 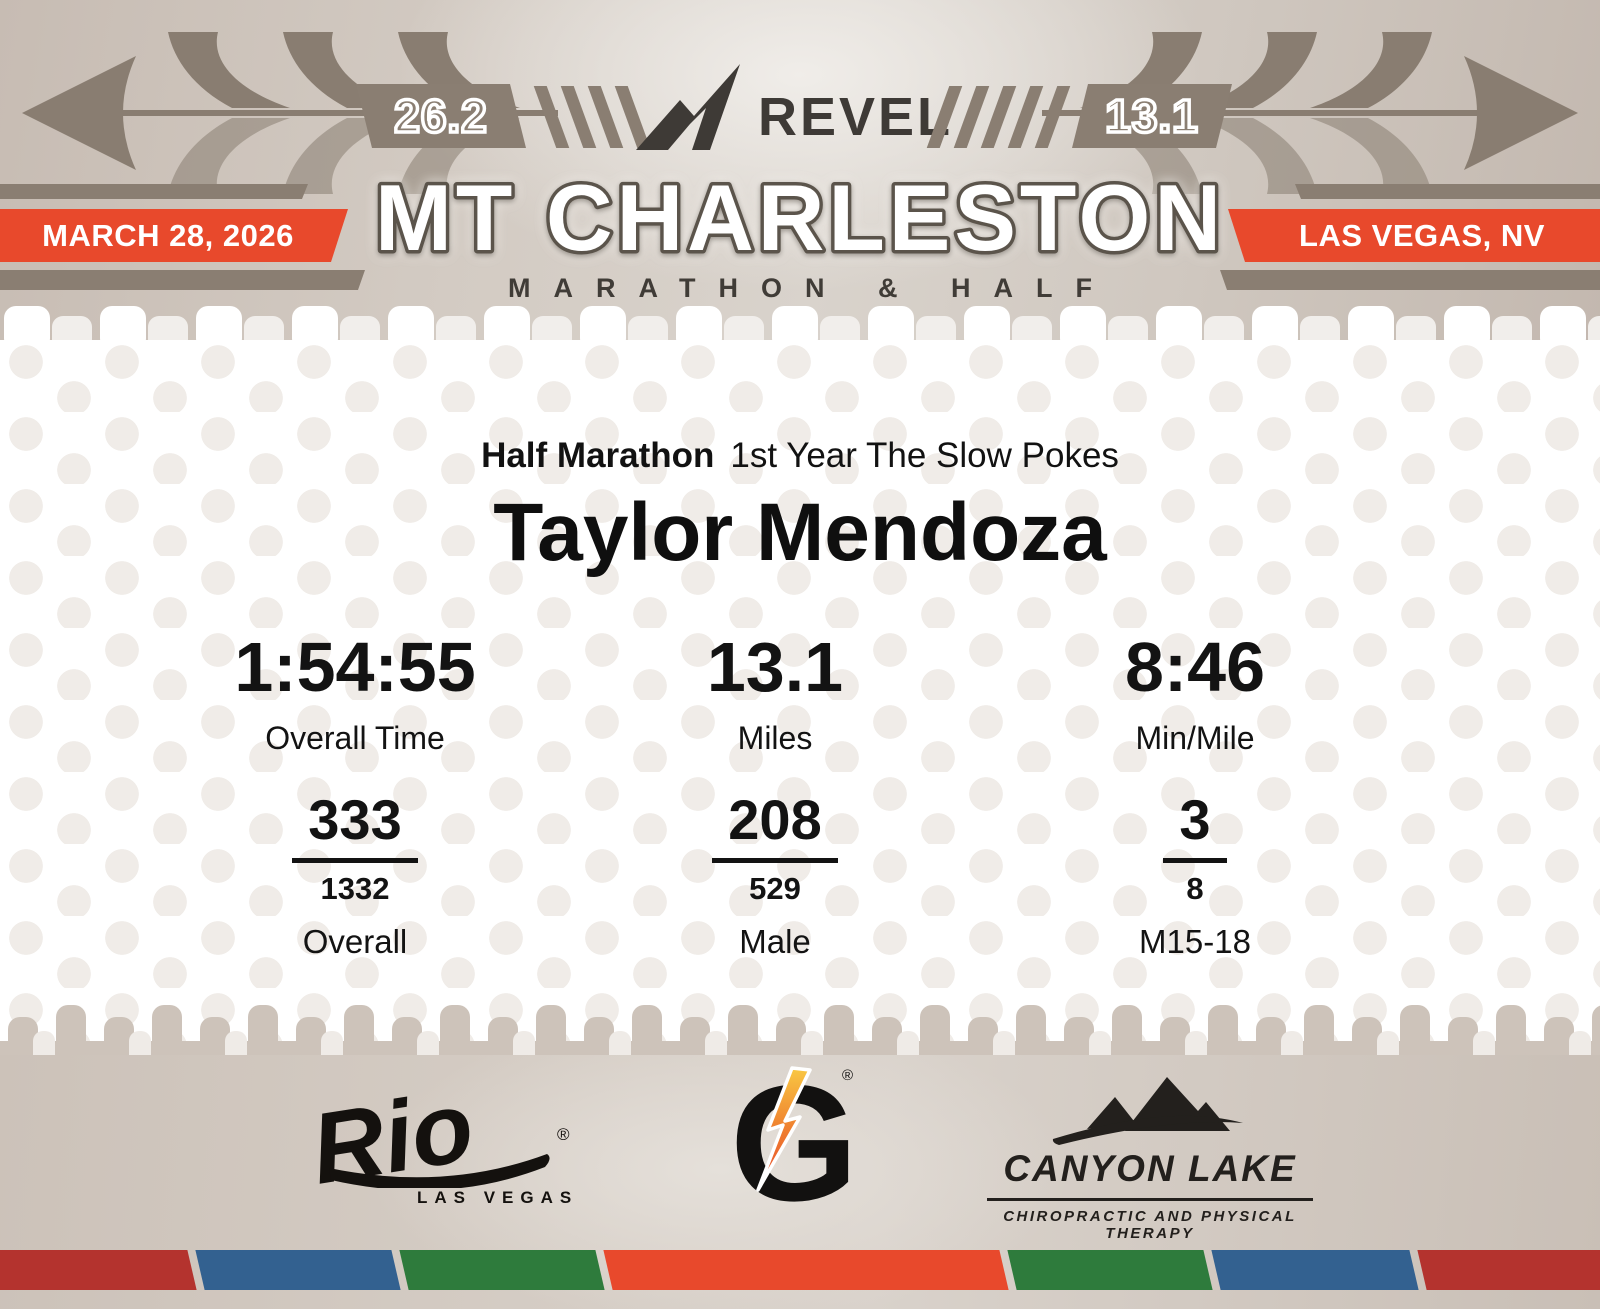 What do you see at coordinates (775, 888) in the screenshot?
I see `rank-total: 529` at bounding box center [775, 888].